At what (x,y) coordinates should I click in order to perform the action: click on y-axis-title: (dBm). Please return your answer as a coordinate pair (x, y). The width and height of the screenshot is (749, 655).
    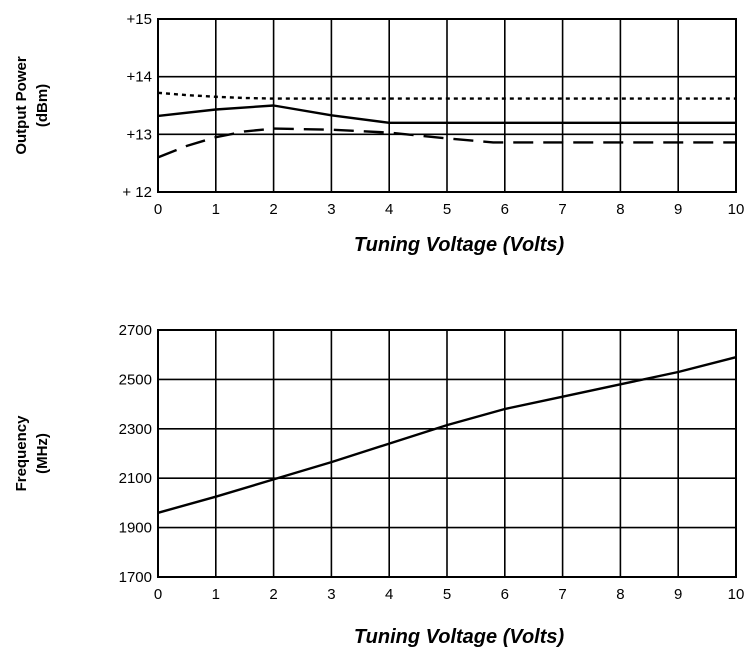
    Looking at the image, I should click on (42, 105).